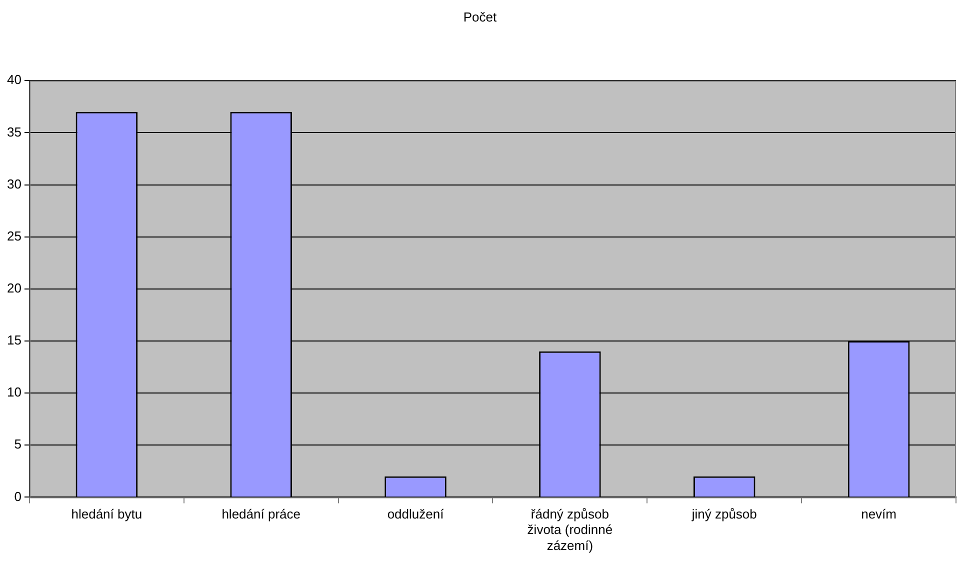 The image size is (958, 562). Describe the element at coordinates (261, 514) in the screenshot. I see `x-tick-label: hledání práce` at that location.